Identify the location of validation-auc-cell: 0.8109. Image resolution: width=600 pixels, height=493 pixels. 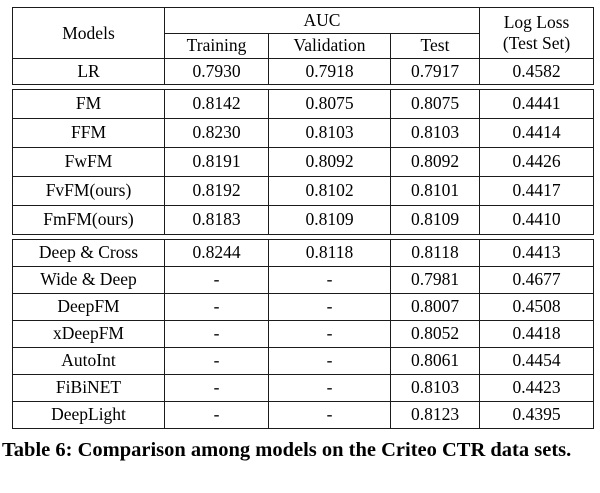
(329, 219).